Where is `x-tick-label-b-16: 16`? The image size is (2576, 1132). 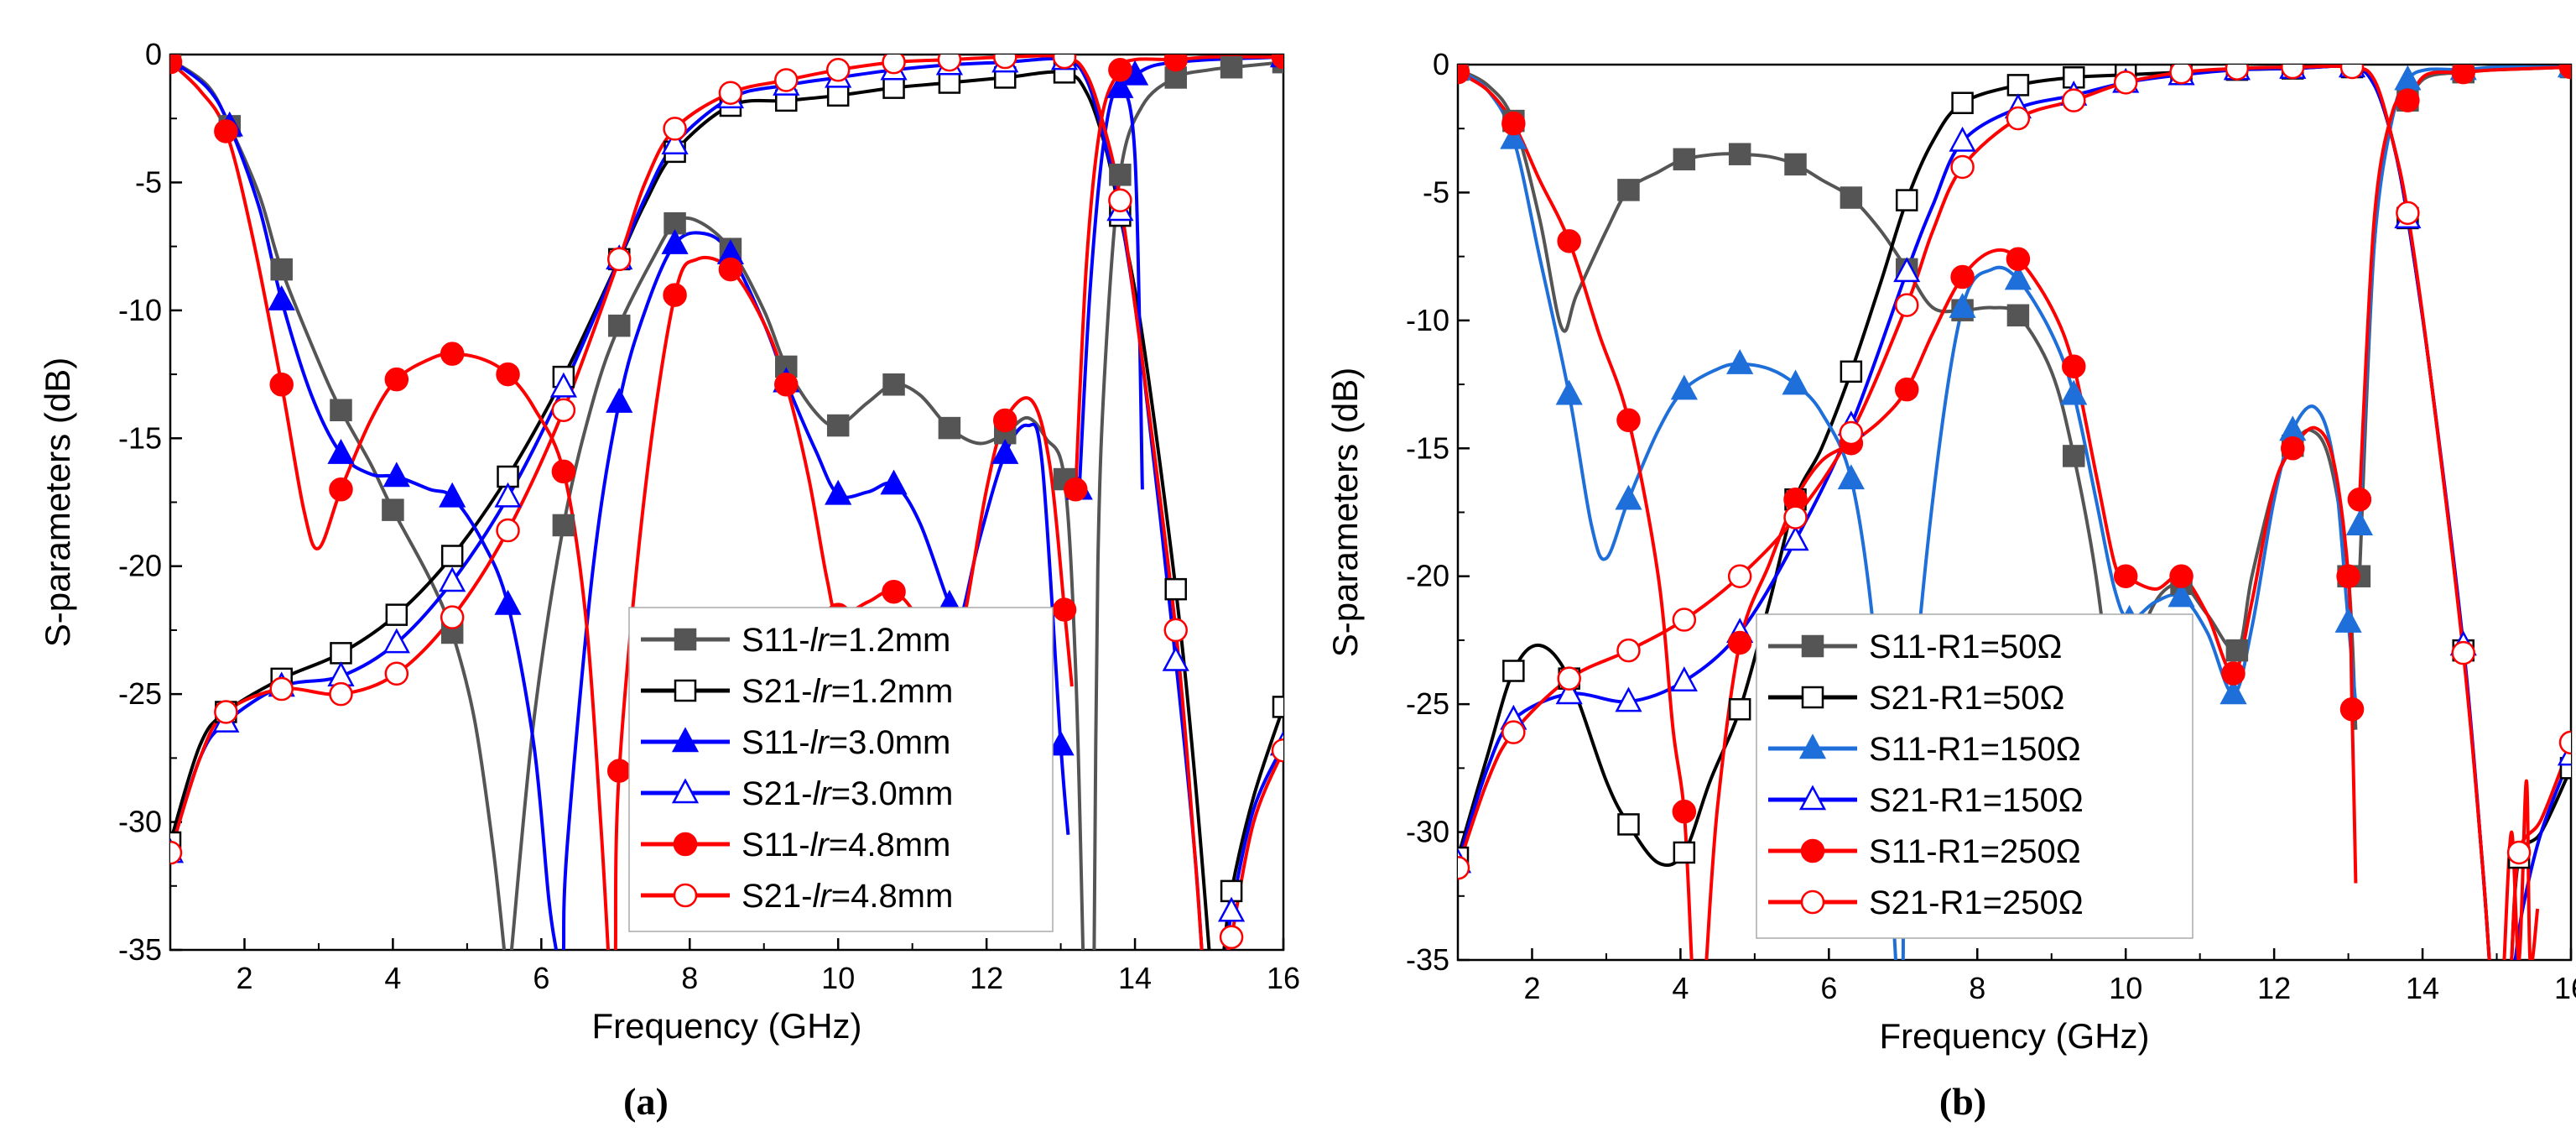 x-tick-label-b-16: 16 is located at coordinates (2565, 988).